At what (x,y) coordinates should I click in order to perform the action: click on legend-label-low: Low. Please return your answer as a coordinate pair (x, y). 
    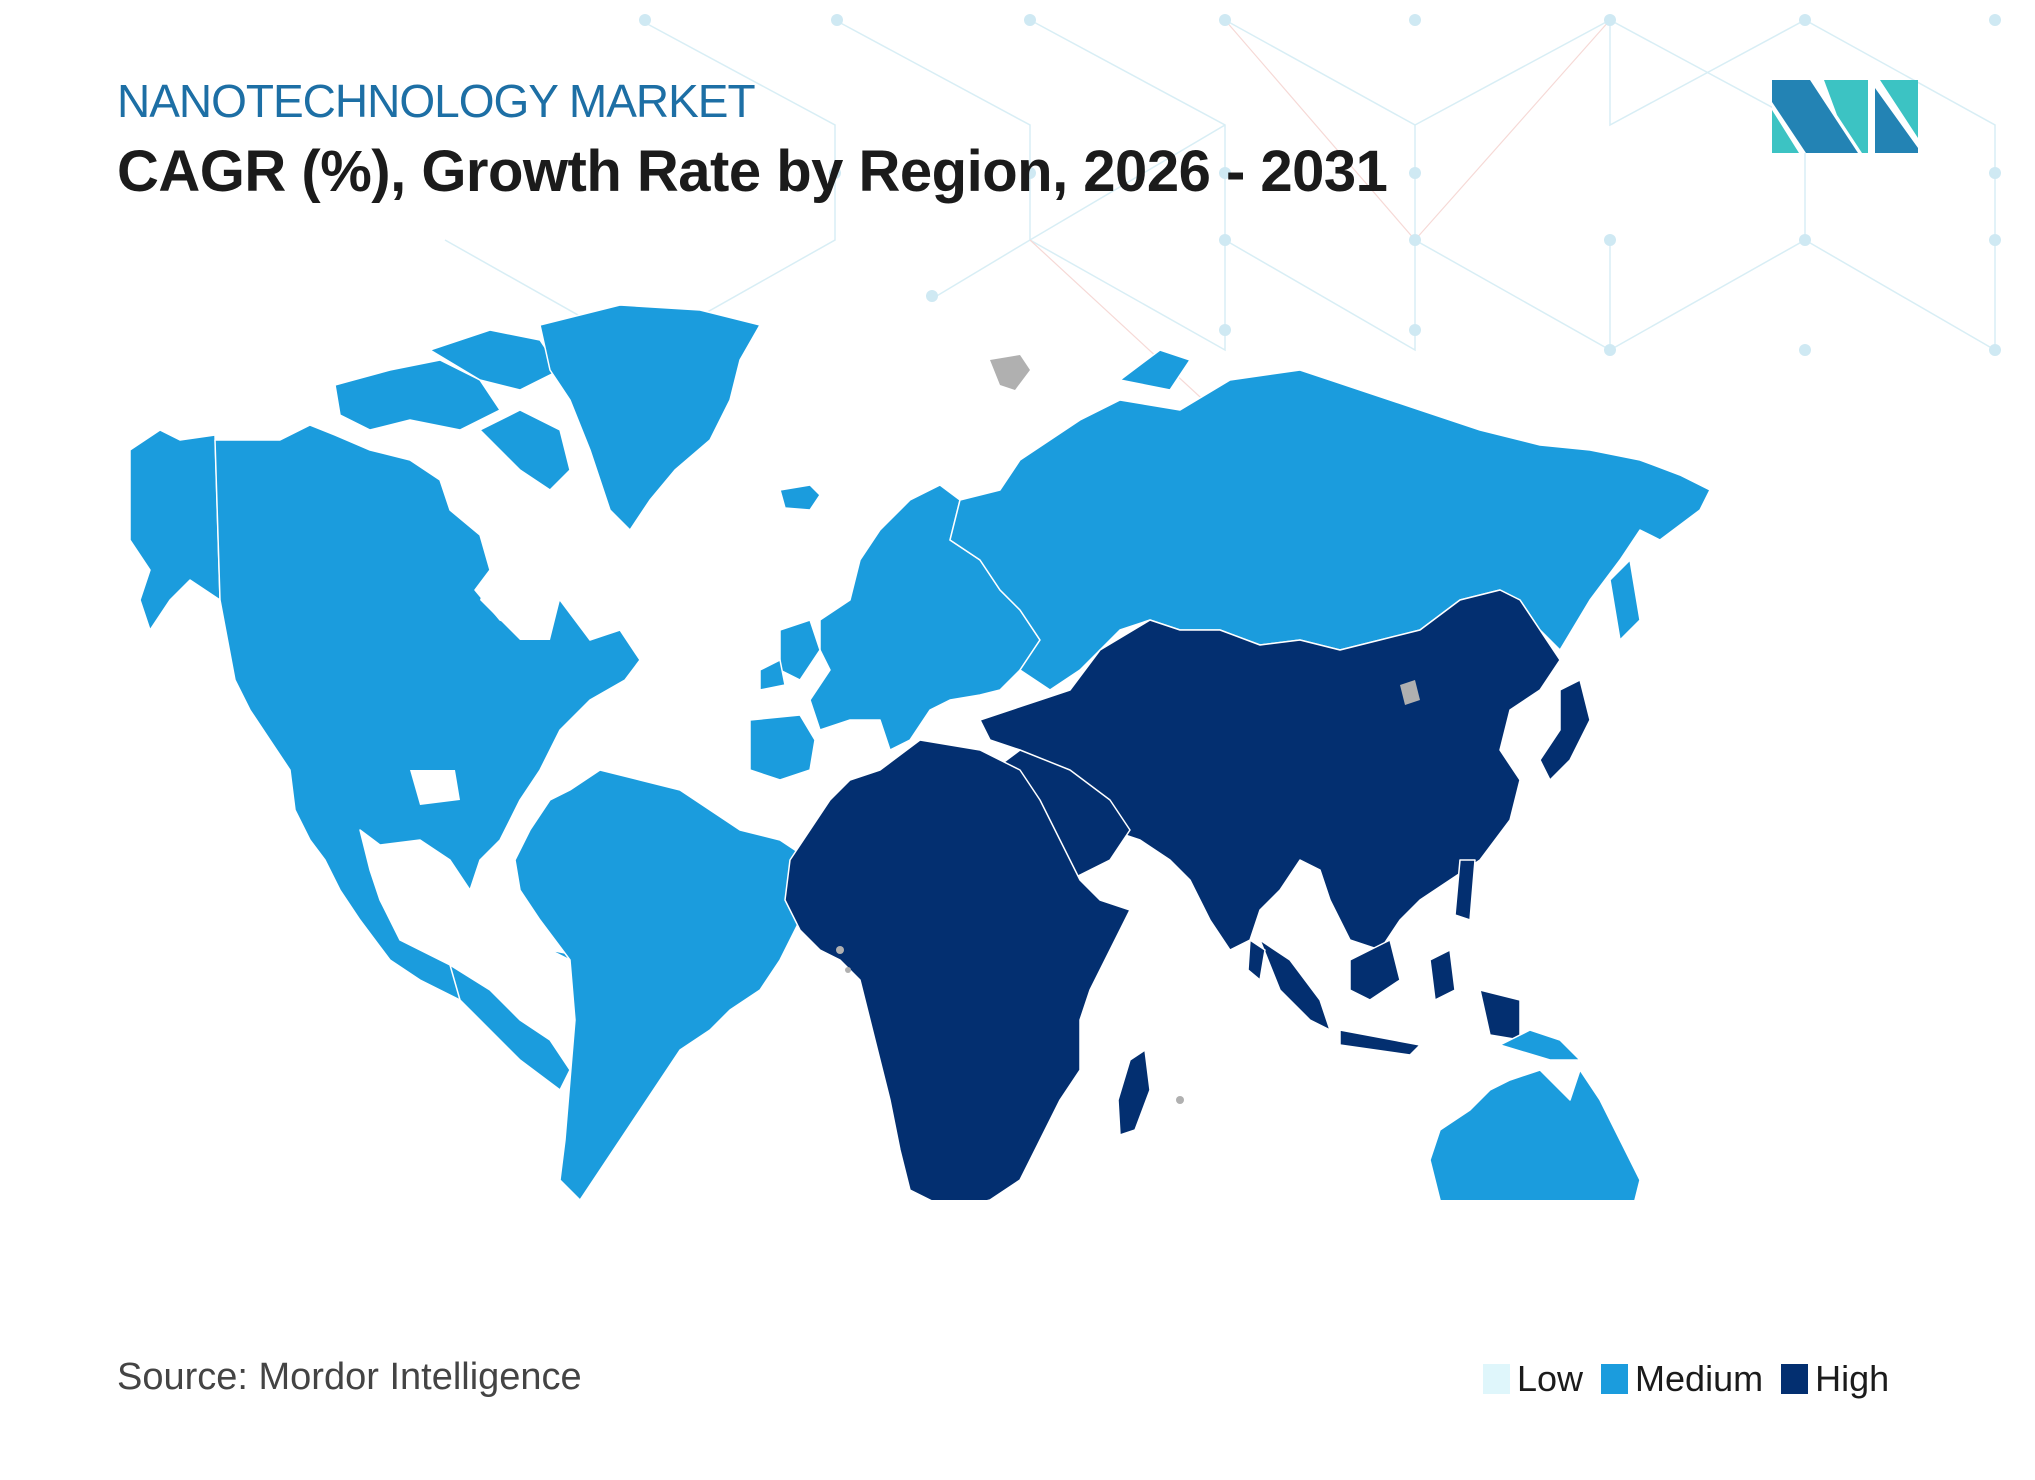
    Looking at the image, I should click on (1550, 1378).